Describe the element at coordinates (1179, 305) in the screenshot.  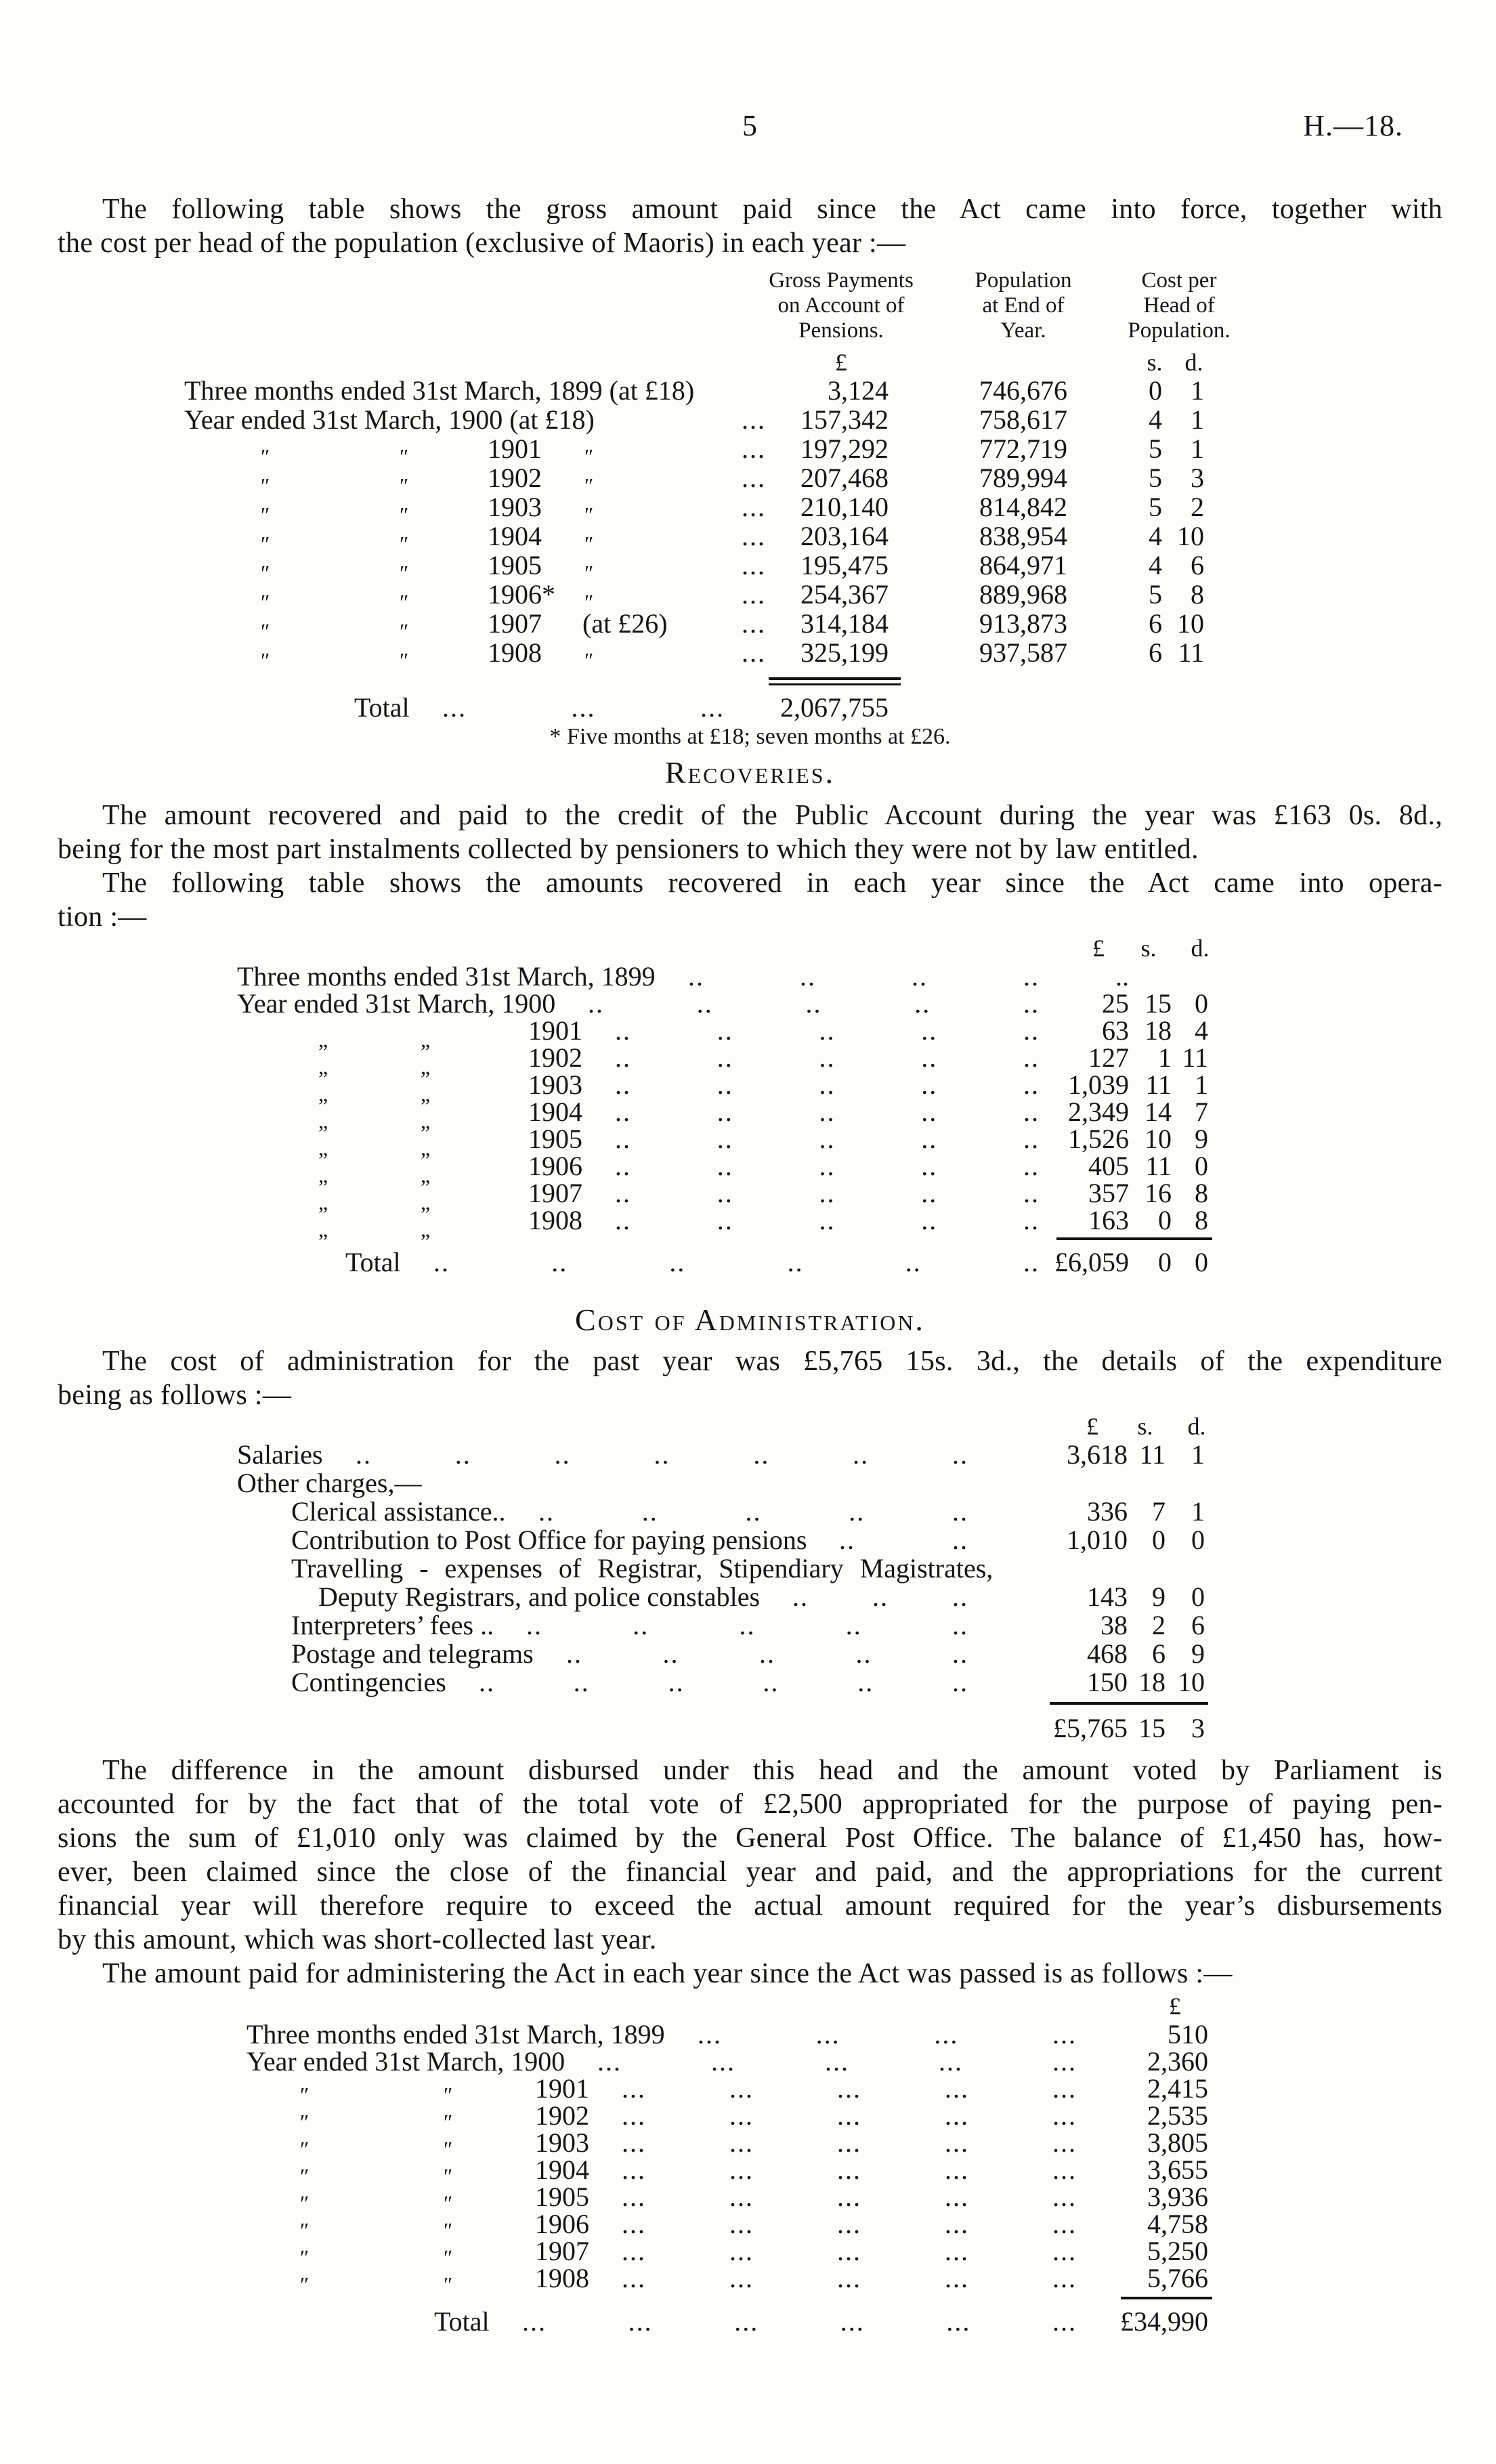
I see `column-header-cost-per-head: Cost per Head of Population.` at that location.